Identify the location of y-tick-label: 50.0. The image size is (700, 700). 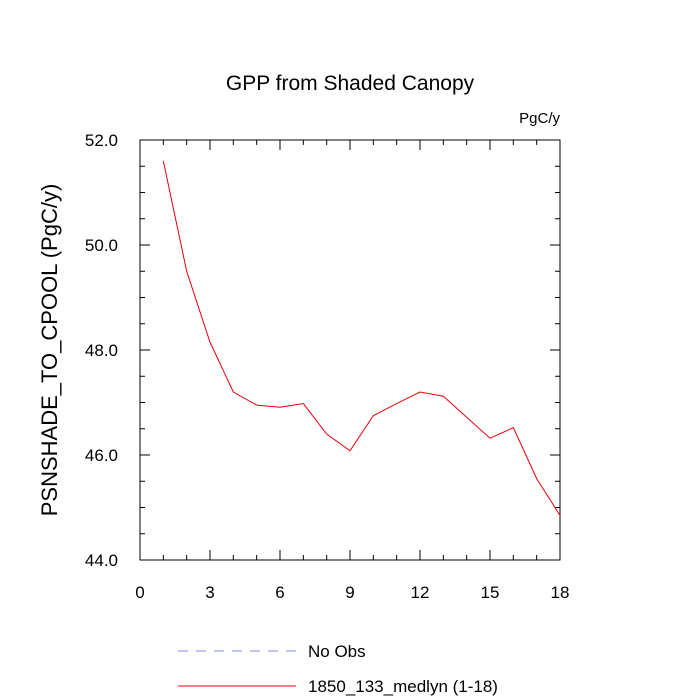
(101, 245).